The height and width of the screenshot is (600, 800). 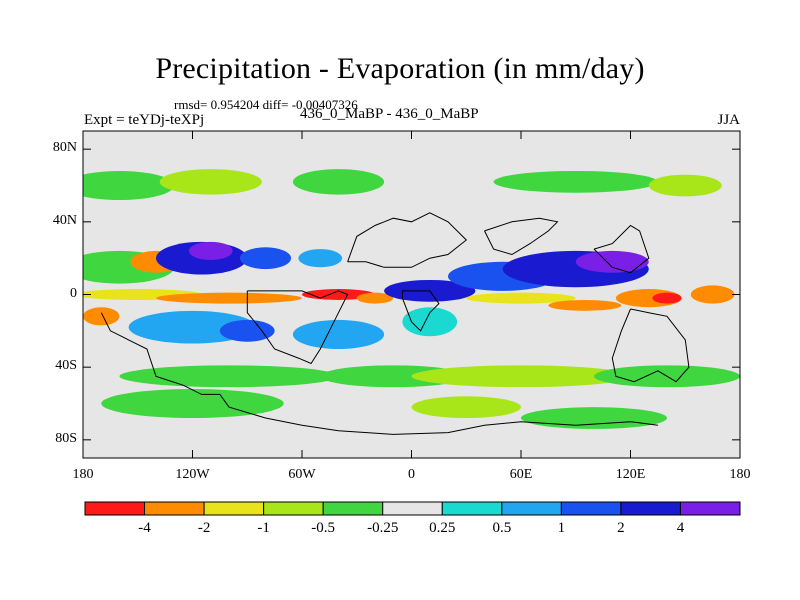 I want to click on chart-title: Precipitation - Evaporation (in mm/day), so click(x=400, y=68).